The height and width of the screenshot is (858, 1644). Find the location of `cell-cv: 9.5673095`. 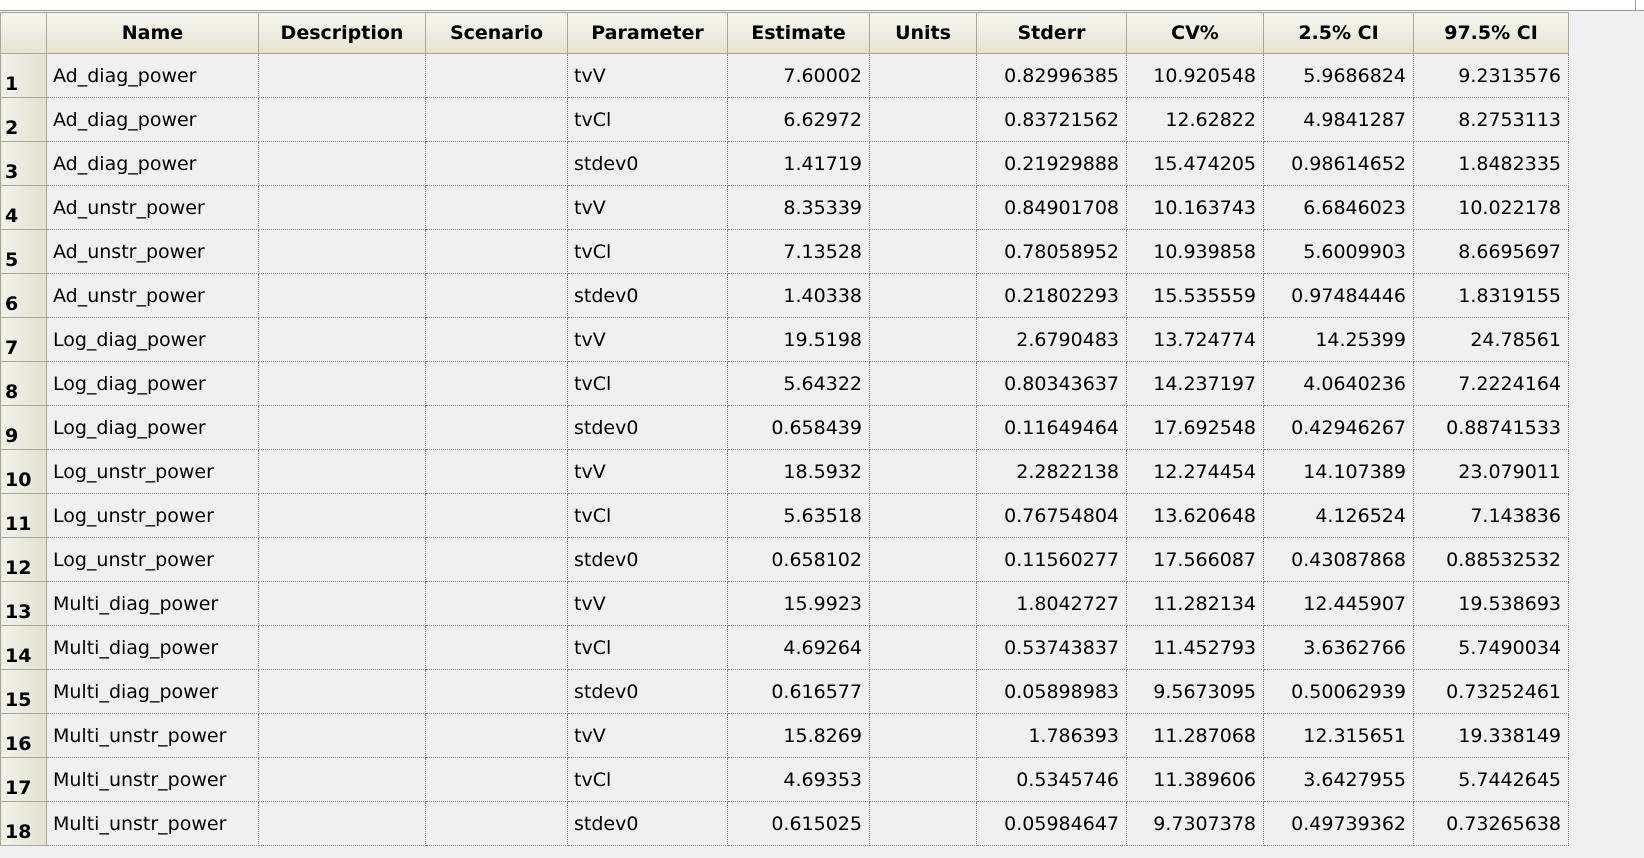

cell-cv: 9.5673095 is located at coordinates (1195, 691).